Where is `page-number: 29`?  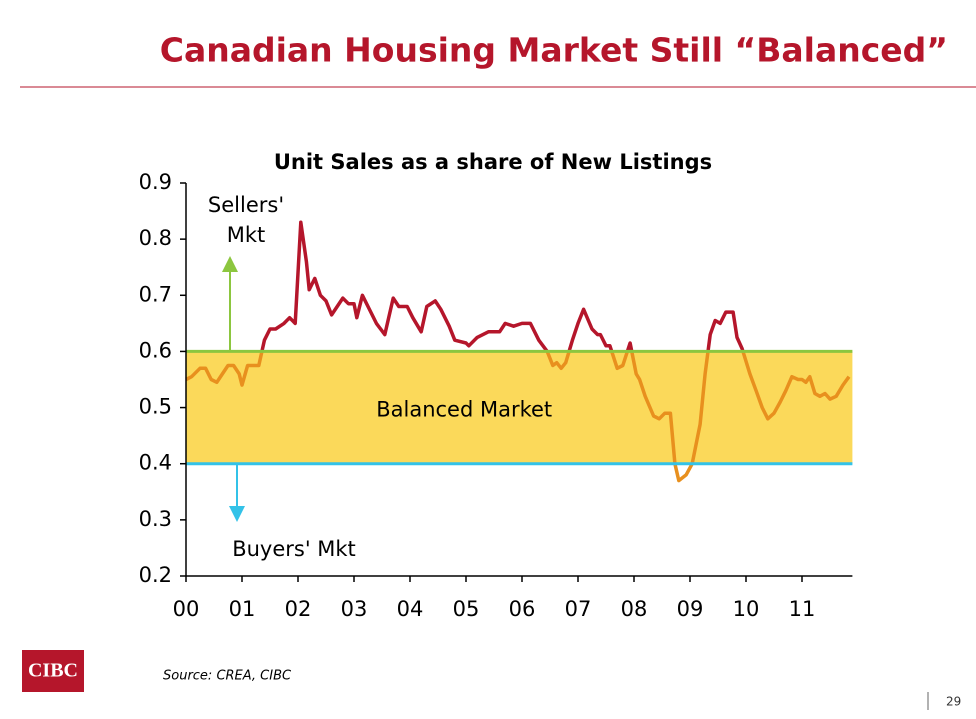
page-number: 29 is located at coordinates (953, 702).